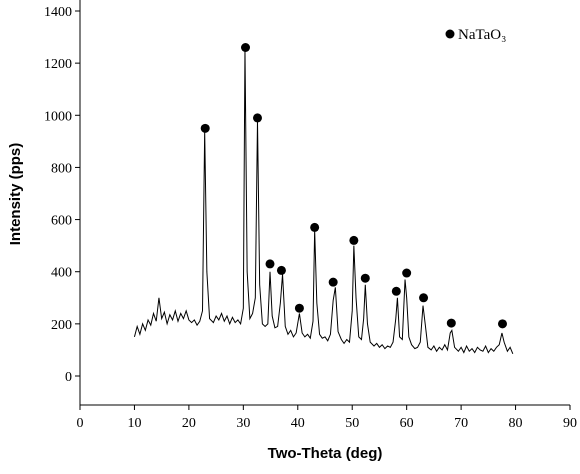  Describe the element at coordinates (450, 34) in the screenshot. I see `legend-marker` at that location.